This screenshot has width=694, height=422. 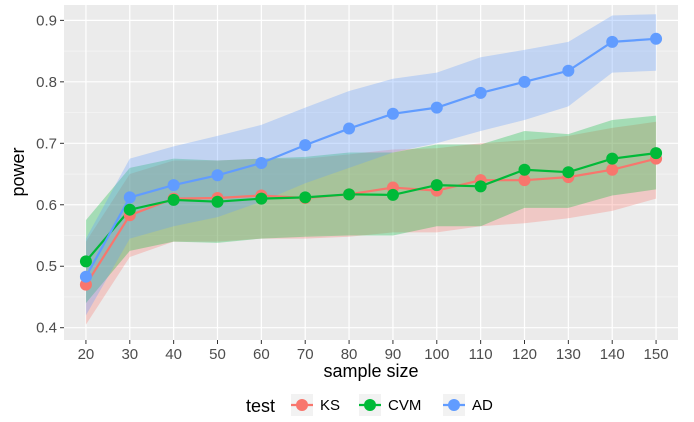 What do you see at coordinates (612, 354) in the screenshot?
I see `x-tick-label: 140` at bounding box center [612, 354].